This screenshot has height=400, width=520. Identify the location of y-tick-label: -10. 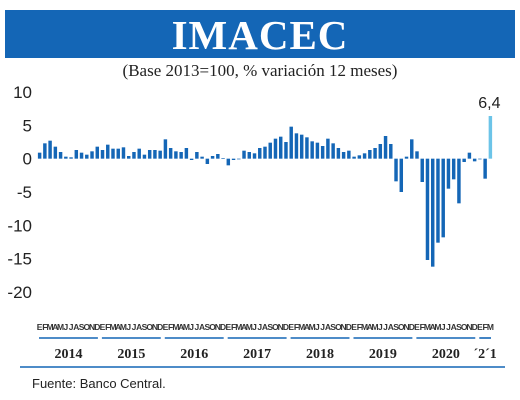
(19, 225).